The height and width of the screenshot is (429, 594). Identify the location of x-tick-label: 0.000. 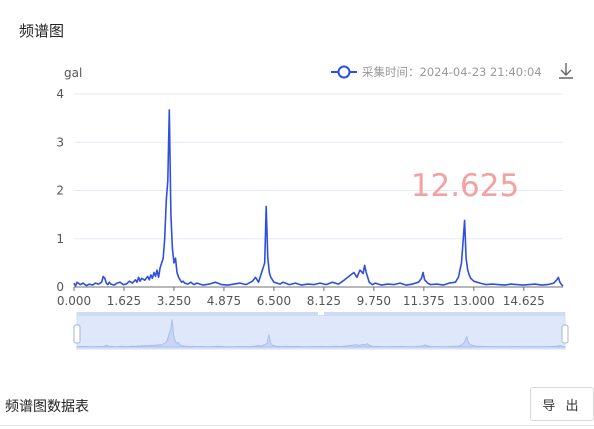
(74, 301).